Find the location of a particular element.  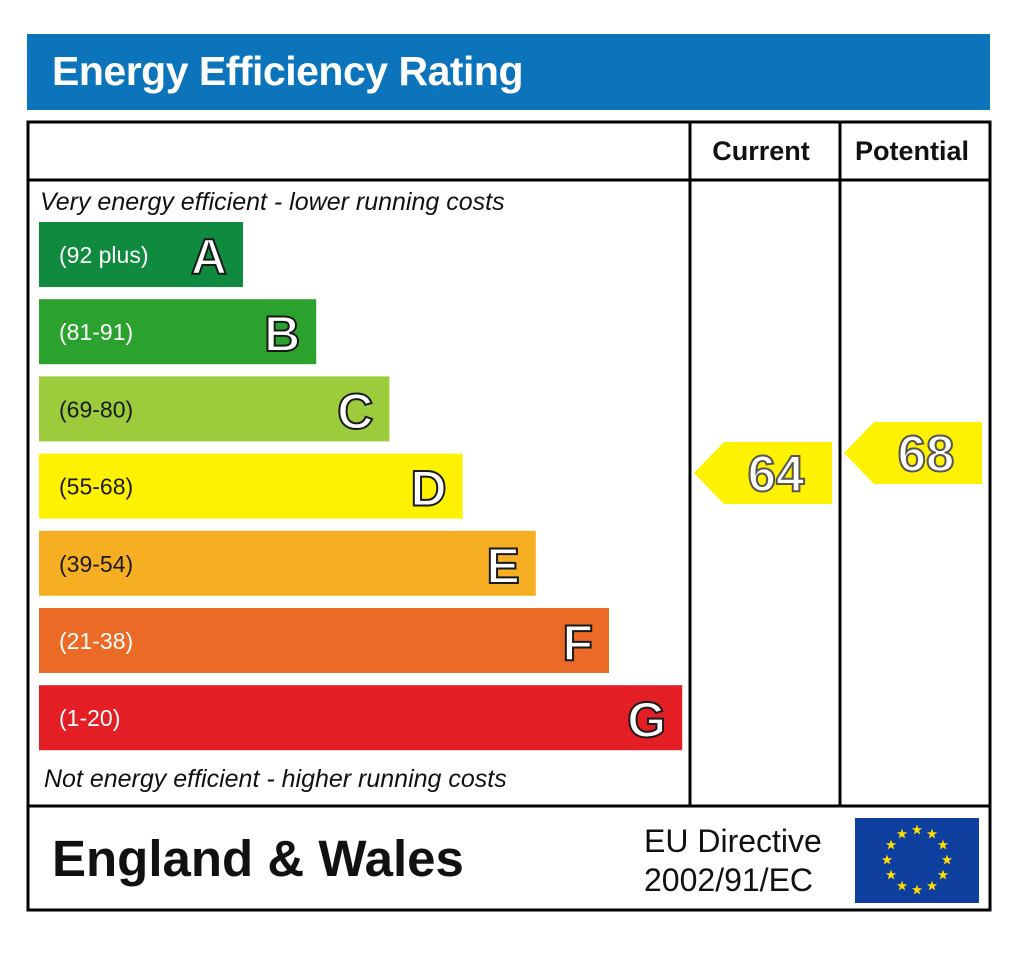

band-g-letter: G is located at coordinates (646, 720).